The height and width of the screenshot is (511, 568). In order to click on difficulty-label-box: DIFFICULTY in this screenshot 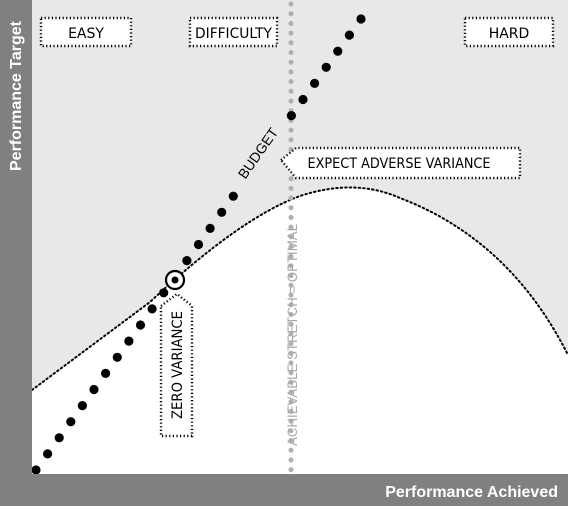, I will do `click(233, 32)`.